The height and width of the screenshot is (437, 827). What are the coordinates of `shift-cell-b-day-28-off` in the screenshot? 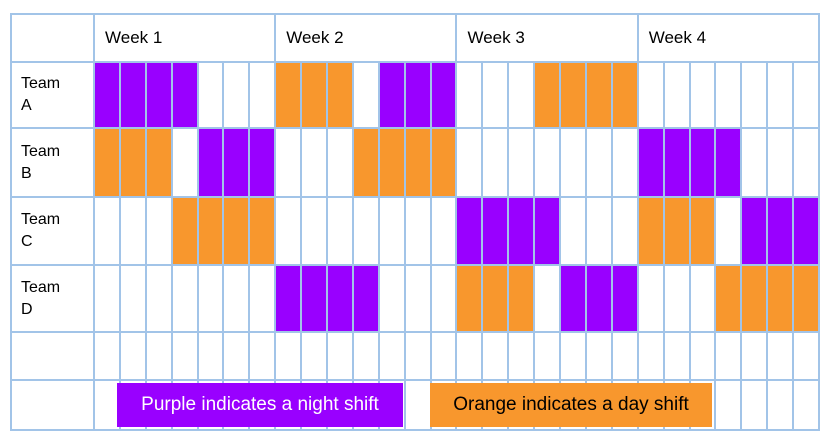 It's located at (807, 164).